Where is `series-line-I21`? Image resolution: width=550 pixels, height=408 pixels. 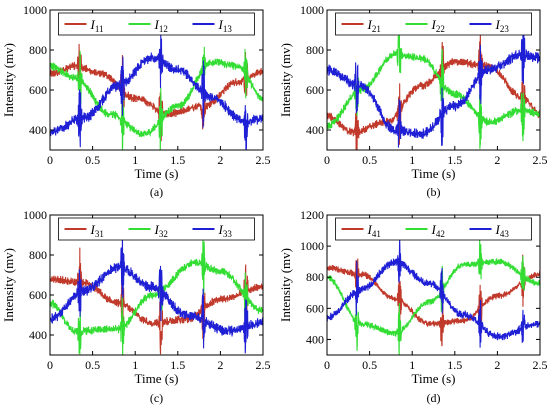
series-line-I21 is located at coordinates (433, 90).